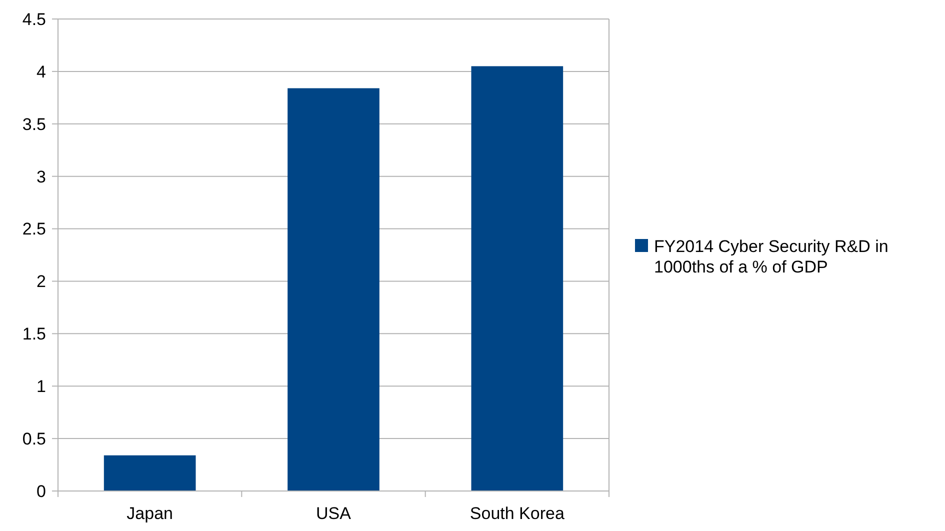  Describe the element at coordinates (334, 513) in the screenshot. I see `x-tick-label: USA` at that location.